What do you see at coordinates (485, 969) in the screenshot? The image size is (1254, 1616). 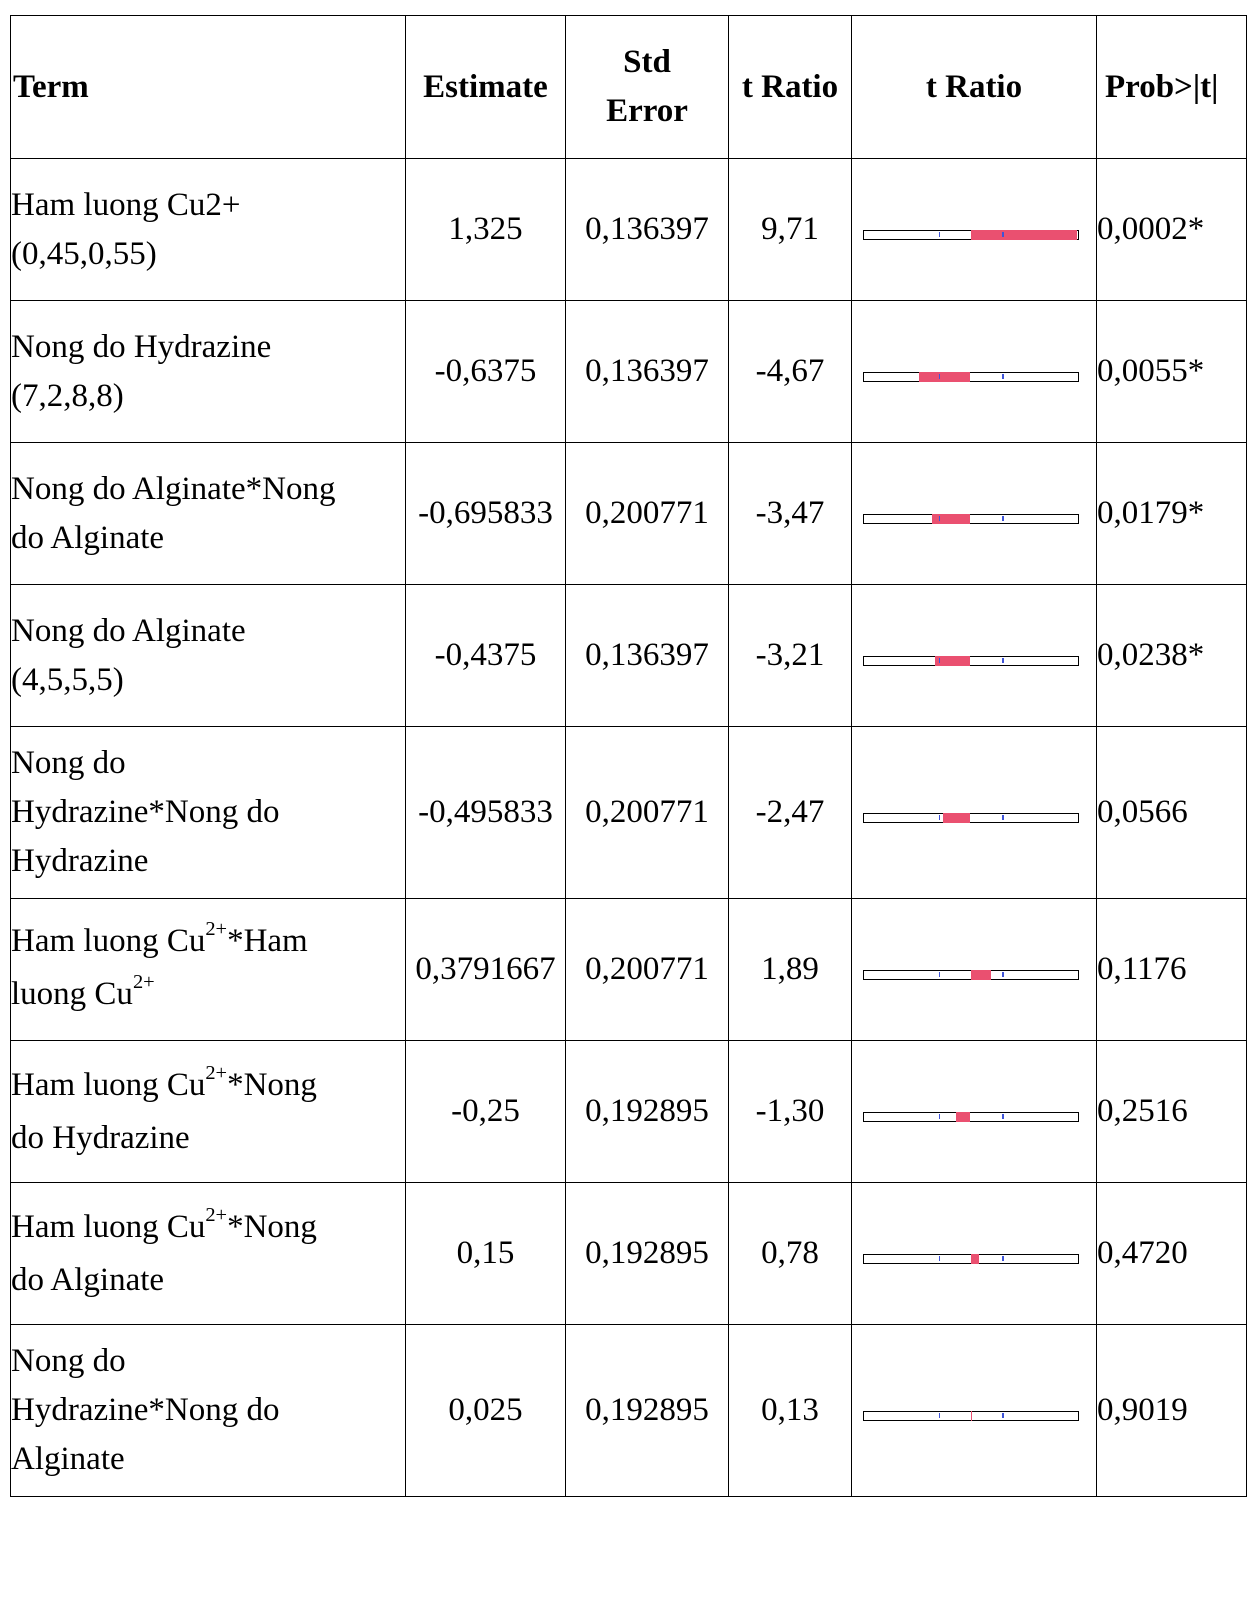 I see `estimate-cell: 0,3791667` at bounding box center [485, 969].